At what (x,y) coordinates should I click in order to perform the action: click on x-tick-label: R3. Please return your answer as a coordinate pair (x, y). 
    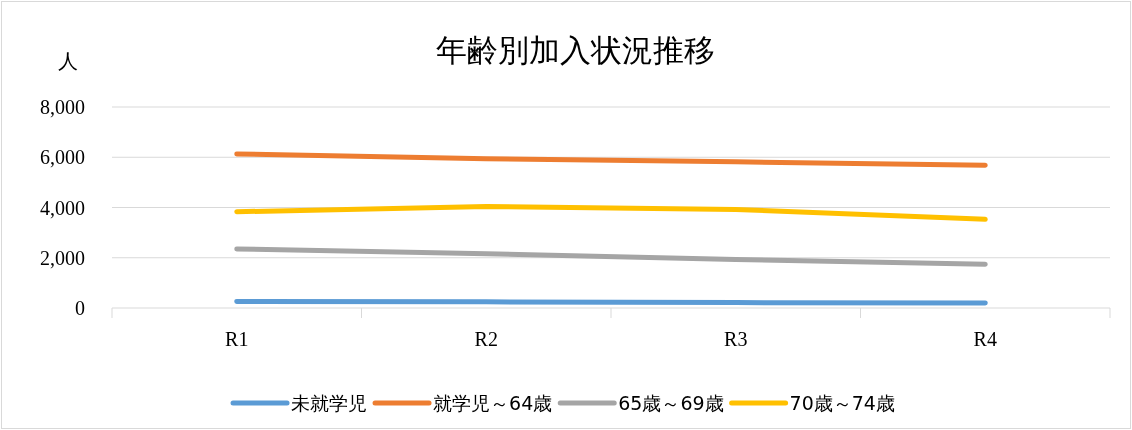
    Looking at the image, I should click on (736, 339).